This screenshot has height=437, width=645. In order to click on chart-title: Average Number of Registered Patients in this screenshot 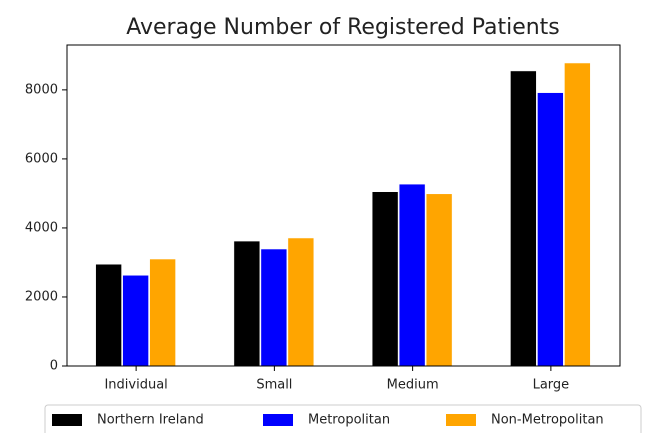, I will do `click(343, 27)`.